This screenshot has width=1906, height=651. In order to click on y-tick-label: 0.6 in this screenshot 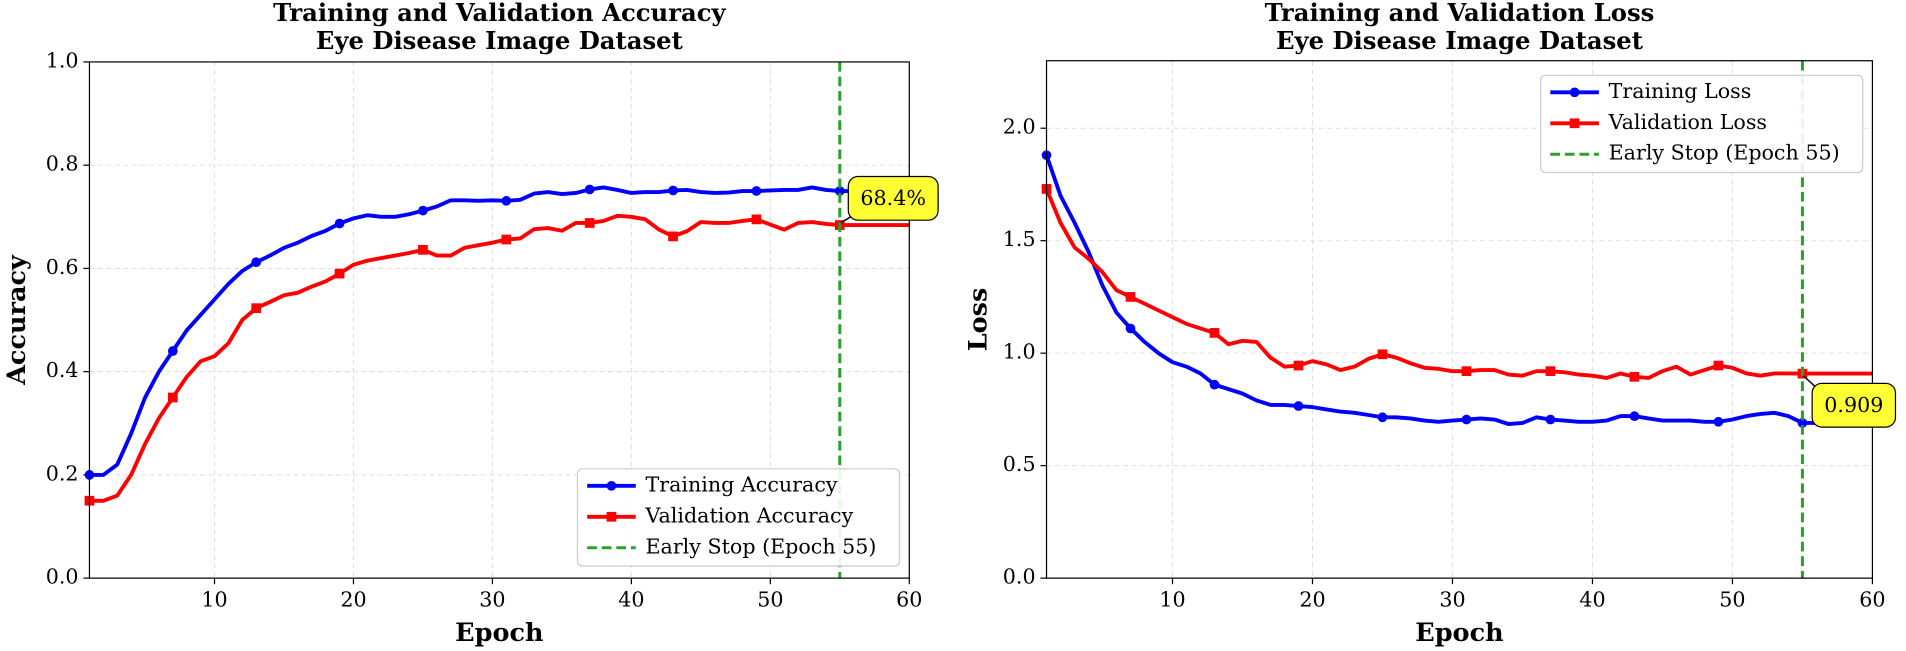, I will do `click(62, 267)`.